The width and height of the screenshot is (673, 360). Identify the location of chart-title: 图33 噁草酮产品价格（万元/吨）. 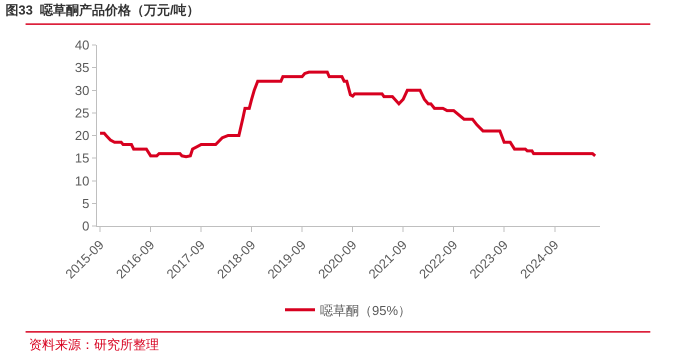
(102, 10).